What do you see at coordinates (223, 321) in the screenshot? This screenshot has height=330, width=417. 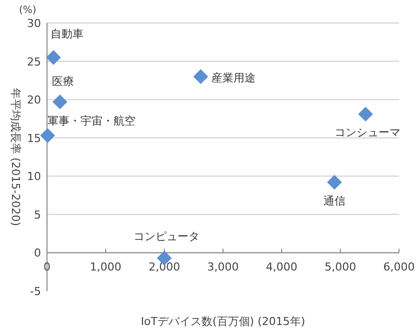 I see `x-axis-title: IoTデバイス数(百万個) (2015年)` at bounding box center [223, 321].